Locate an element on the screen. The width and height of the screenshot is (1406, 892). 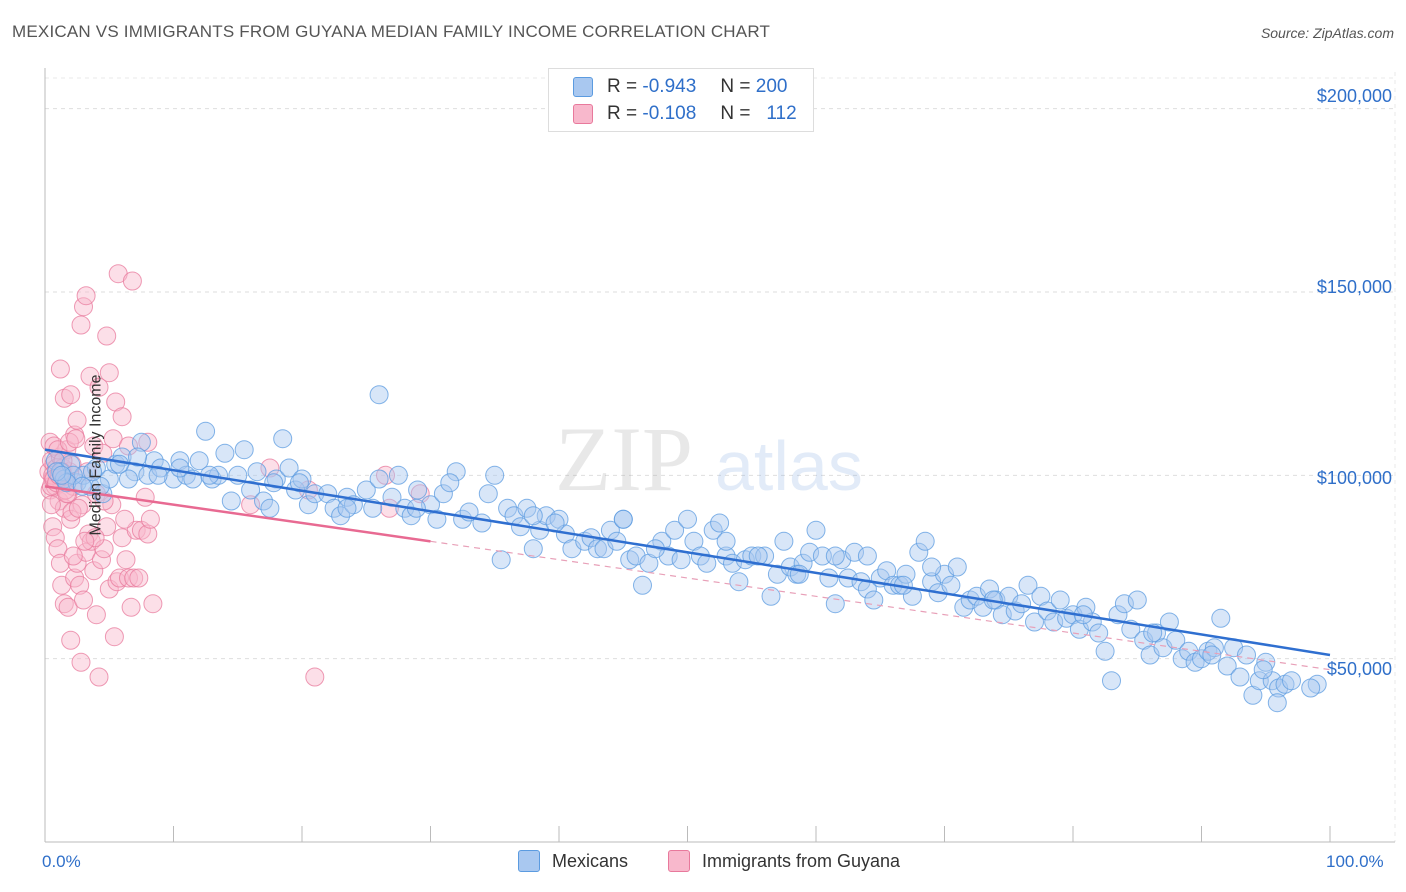
r-value: -0.943 is located at coordinates (669, 86).